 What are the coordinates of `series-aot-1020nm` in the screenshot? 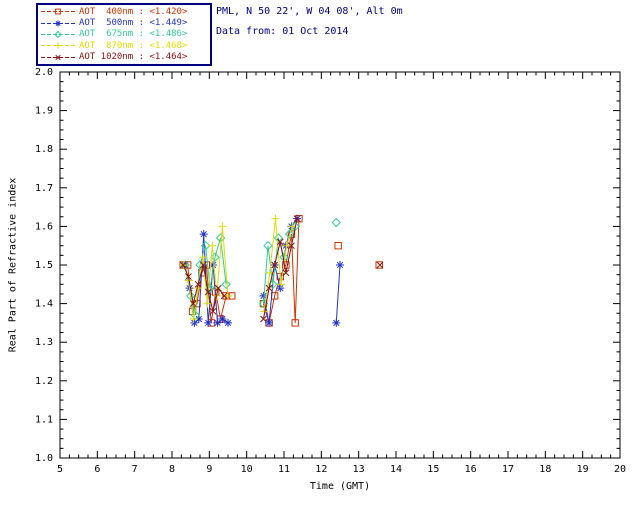 It's located at (281, 269).